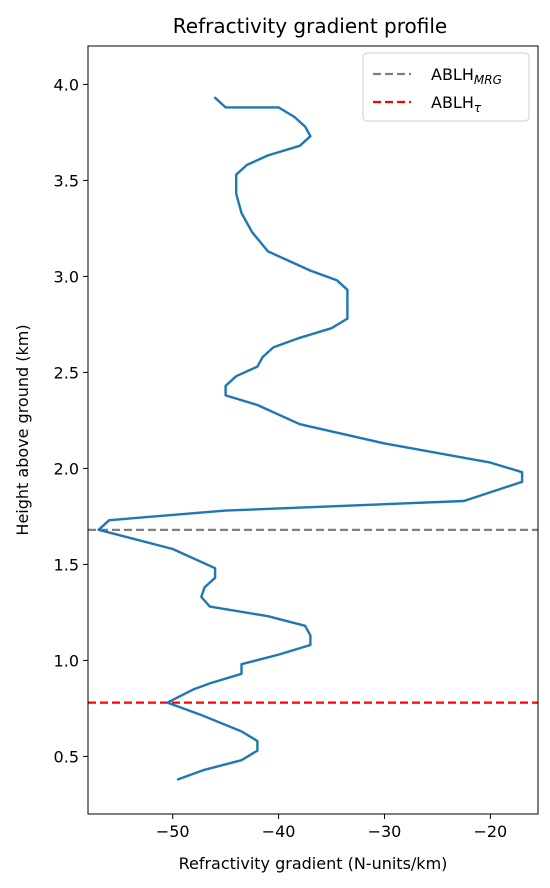 Image resolution: width=550 pixels, height=888 pixels. I want to click on x-tick-label: −20, so click(490, 831).